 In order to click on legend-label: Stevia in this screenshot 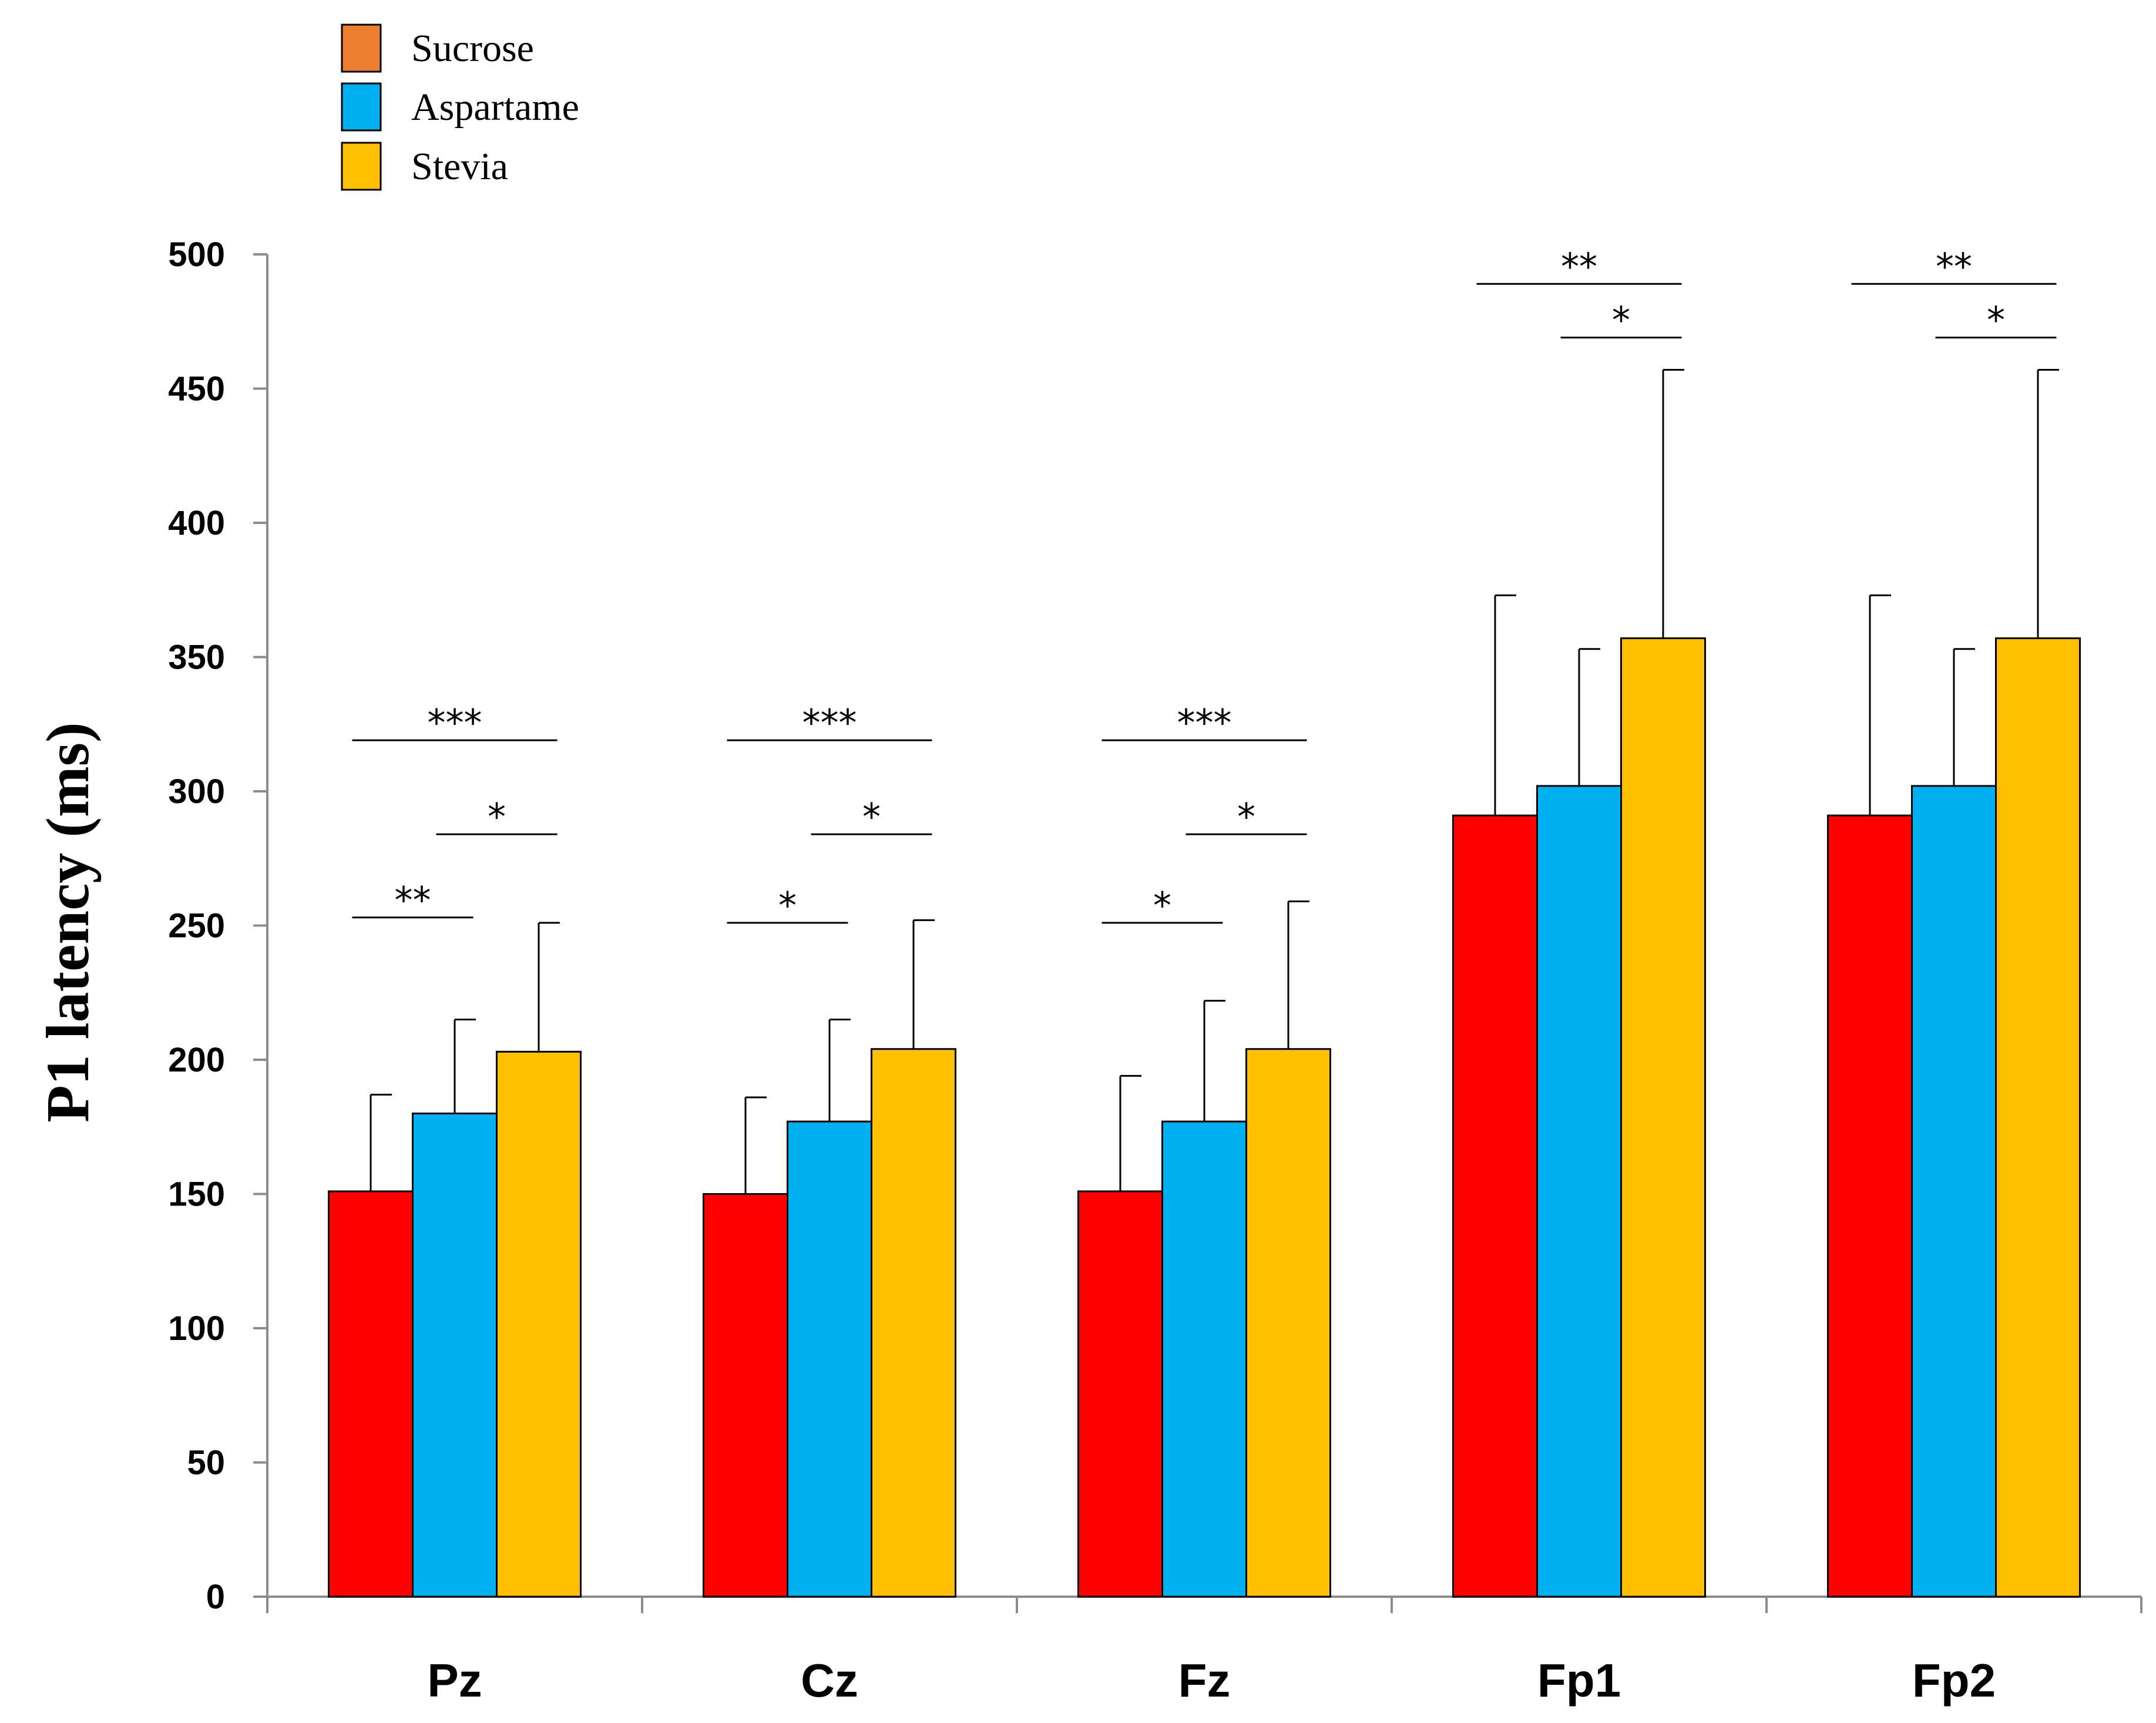, I will do `click(459, 166)`.